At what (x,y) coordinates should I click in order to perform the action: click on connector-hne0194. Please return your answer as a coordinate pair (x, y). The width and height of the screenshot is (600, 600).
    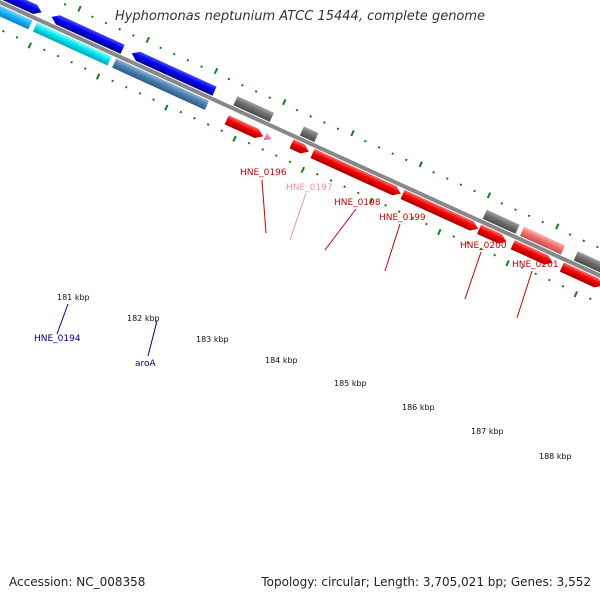
    Looking at the image, I should click on (62, 319).